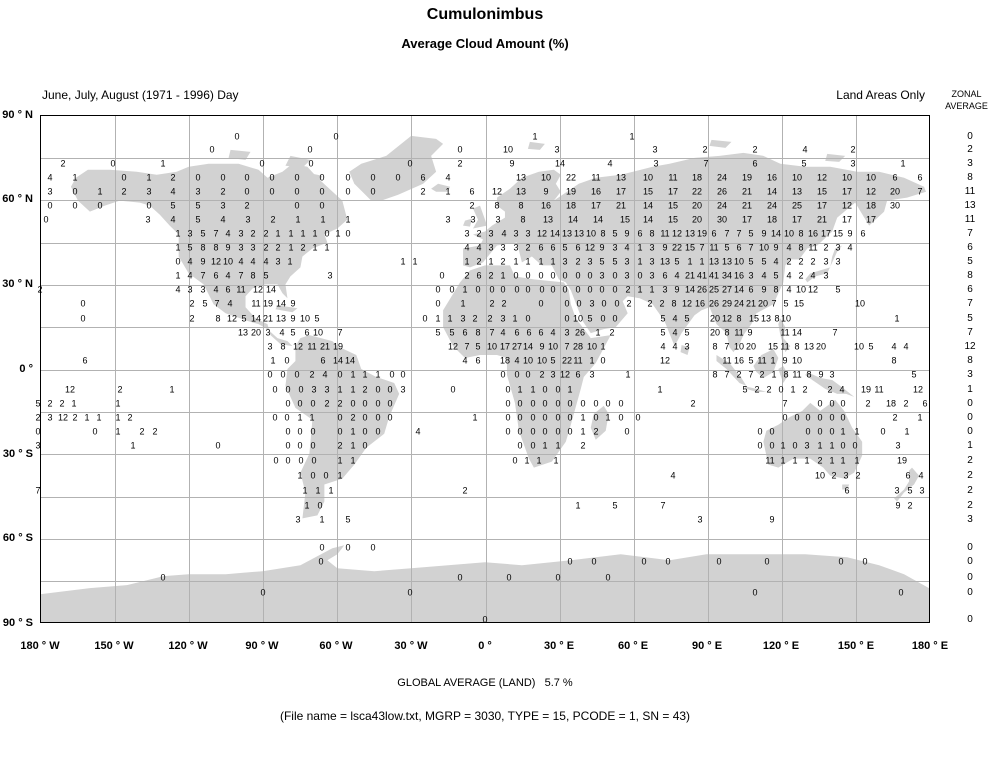  I want to click on cell-value: 22, so click(677, 247).